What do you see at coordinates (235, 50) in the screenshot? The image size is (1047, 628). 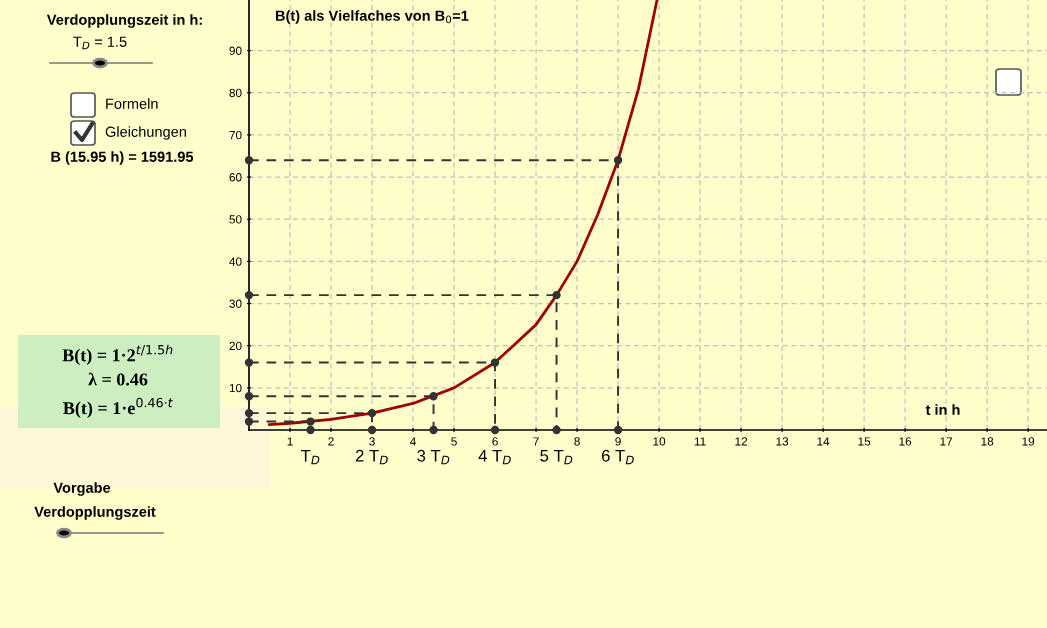 I see `y-tick-label: 90` at bounding box center [235, 50].